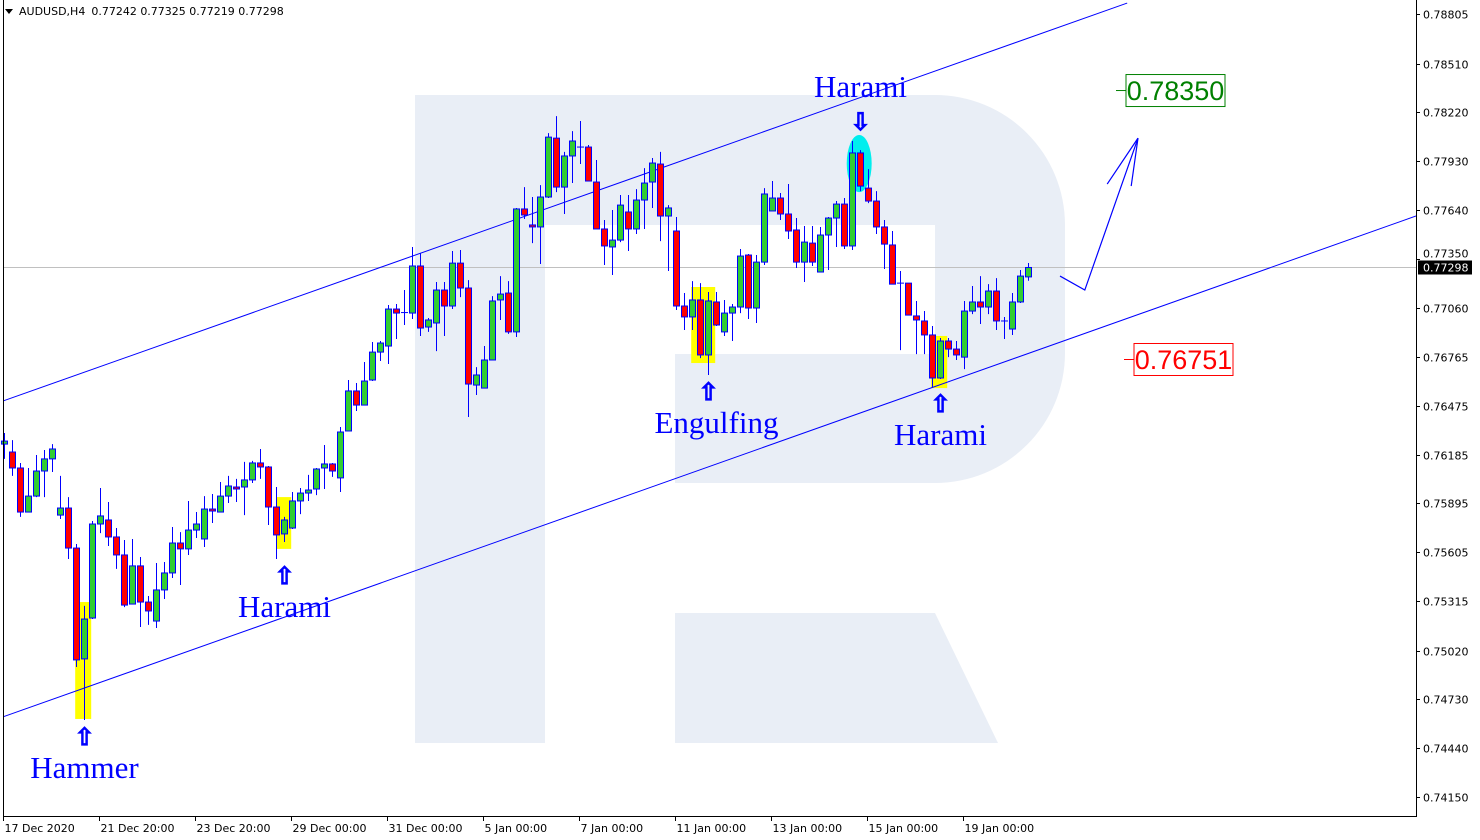 This screenshot has height=840, width=1480. I want to click on target-box, so click(1183, 359).